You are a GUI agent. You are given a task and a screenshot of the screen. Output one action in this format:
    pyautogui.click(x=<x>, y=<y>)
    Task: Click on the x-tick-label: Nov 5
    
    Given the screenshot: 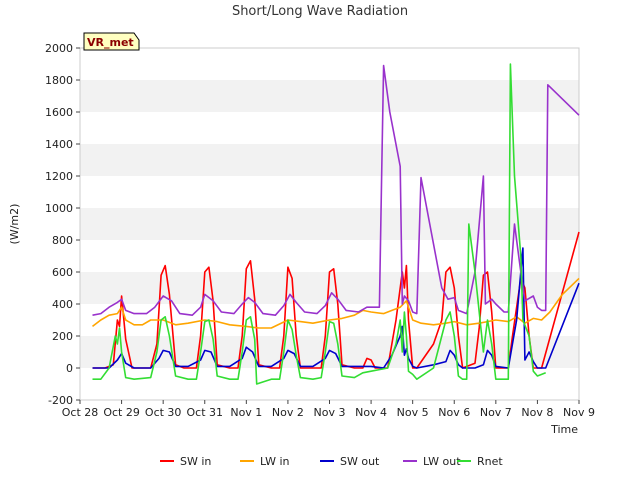 What is the action you would take?
    pyautogui.click(x=413, y=412)
    